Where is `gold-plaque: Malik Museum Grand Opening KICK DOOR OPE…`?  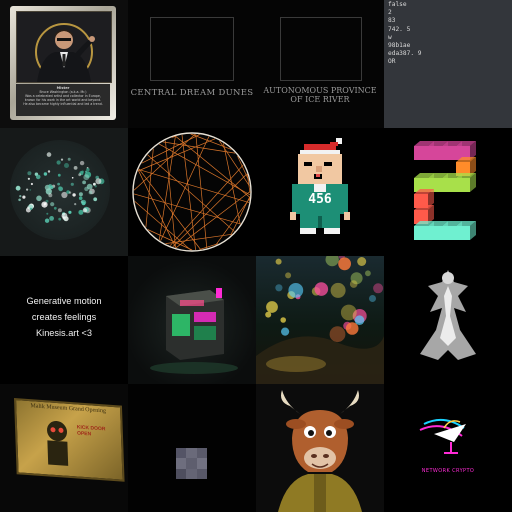 gold-plaque: Malik Museum Grand Opening KICK DOOR OPE… is located at coordinates (69, 440).